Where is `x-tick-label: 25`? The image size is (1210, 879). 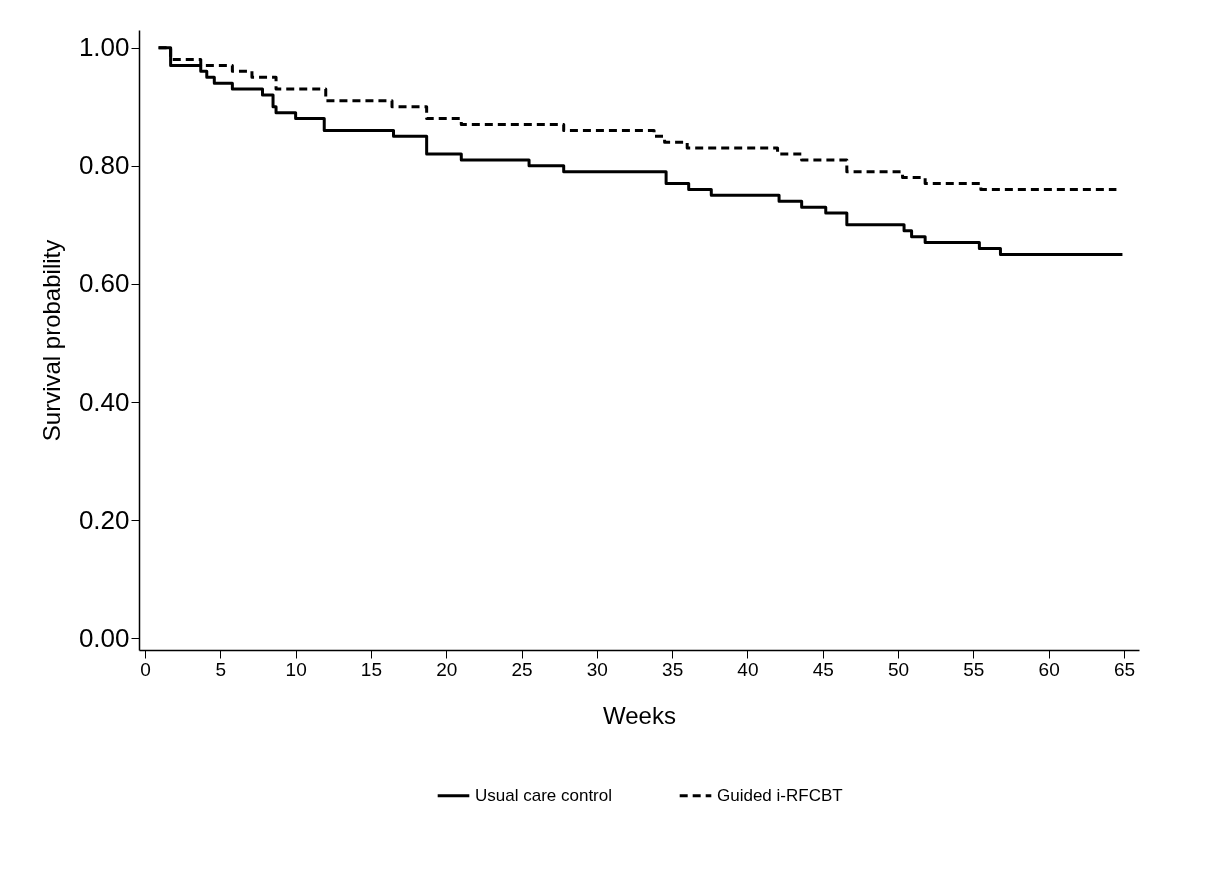
x-tick-label: 25 is located at coordinates (522, 669).